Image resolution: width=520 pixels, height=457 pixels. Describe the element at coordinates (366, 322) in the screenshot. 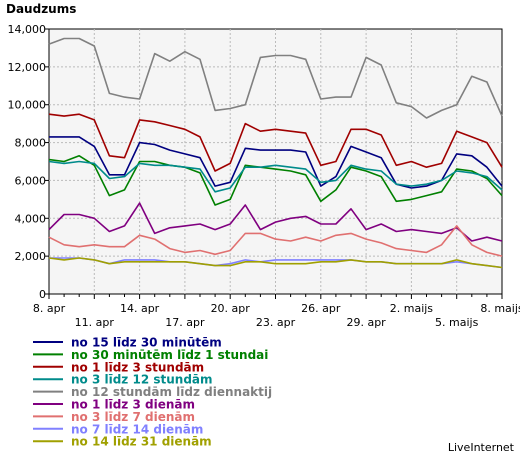

I see `x-tick-label: 29. apr` at that location.